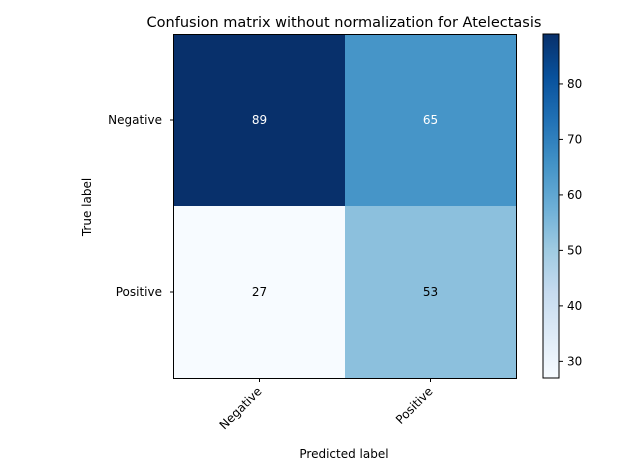 The image size is (640, 476). I want to click on colorbar, so click(551, 206).